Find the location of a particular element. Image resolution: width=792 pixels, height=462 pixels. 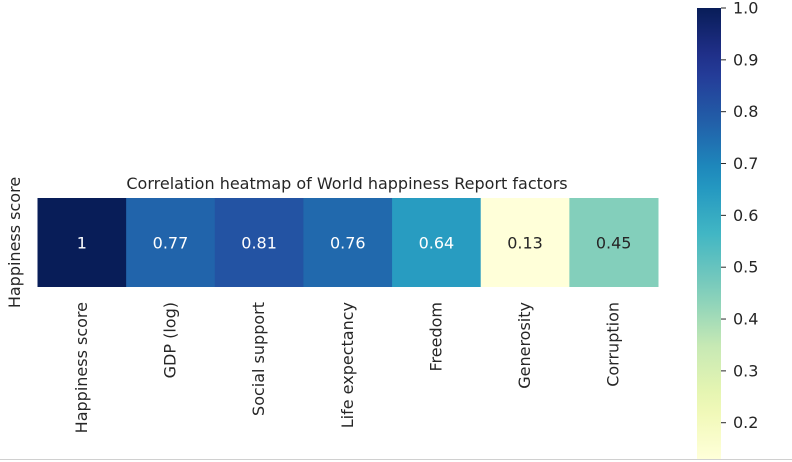

column-tick-label: GDP (log) is located at coordinates (169, 340).